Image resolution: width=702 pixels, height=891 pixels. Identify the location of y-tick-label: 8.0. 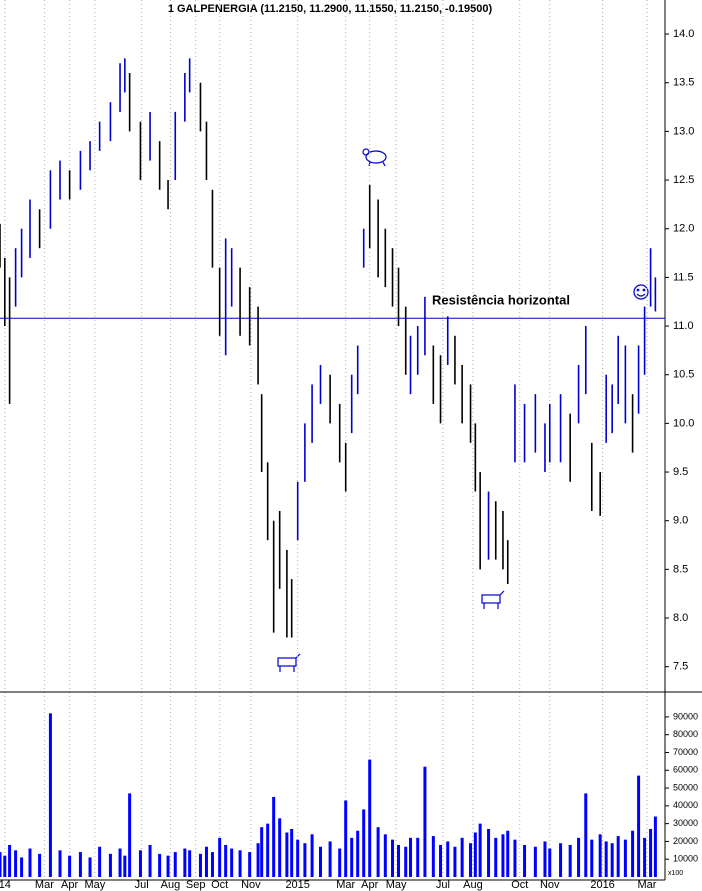
(680, 618).